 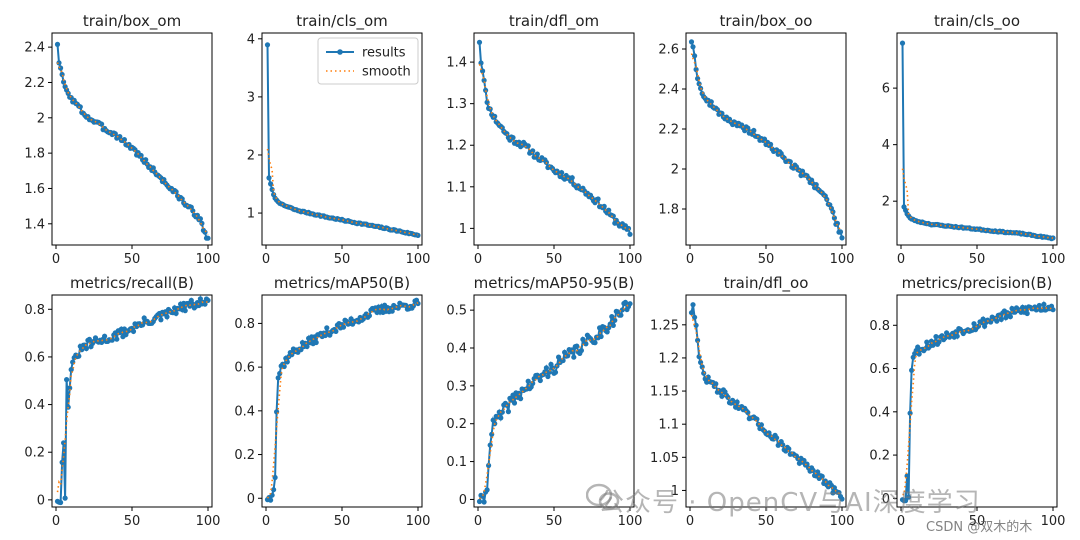 I want to click on y-tick-label: 4, so click(x=886, y=145).